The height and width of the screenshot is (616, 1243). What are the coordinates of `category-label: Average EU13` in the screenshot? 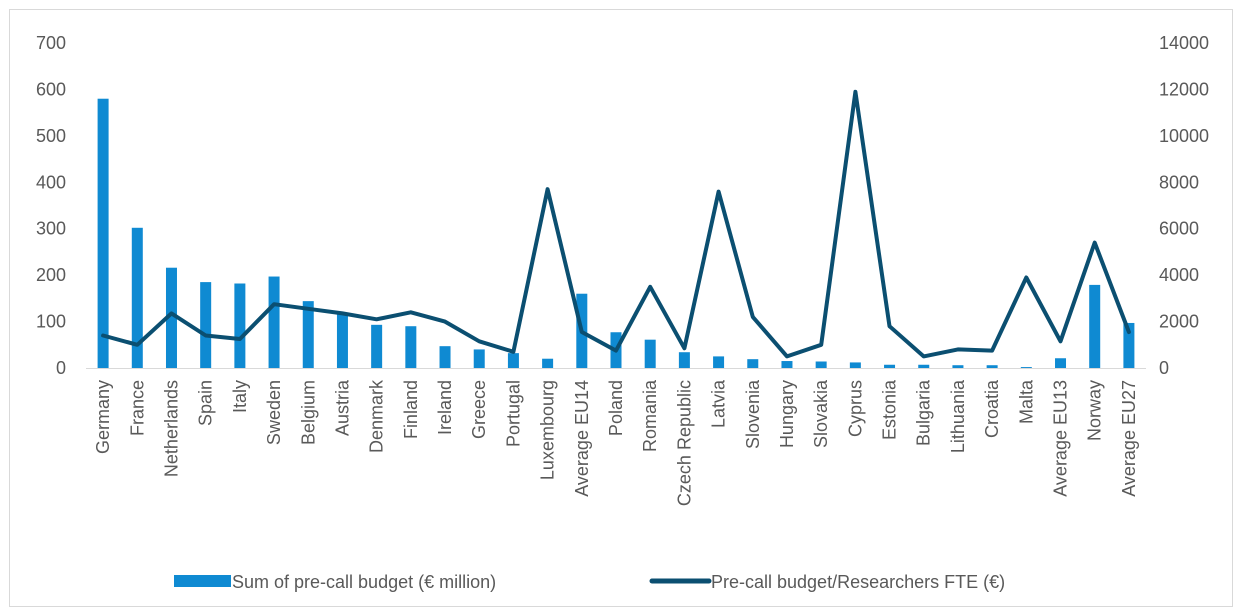 It's located at (1061, 438).